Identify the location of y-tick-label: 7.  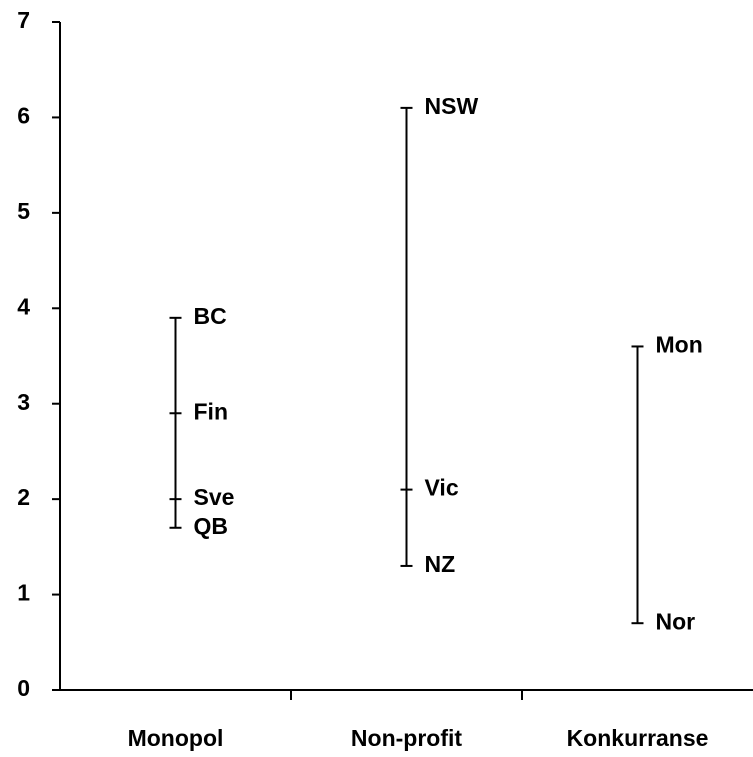
(23, 20).